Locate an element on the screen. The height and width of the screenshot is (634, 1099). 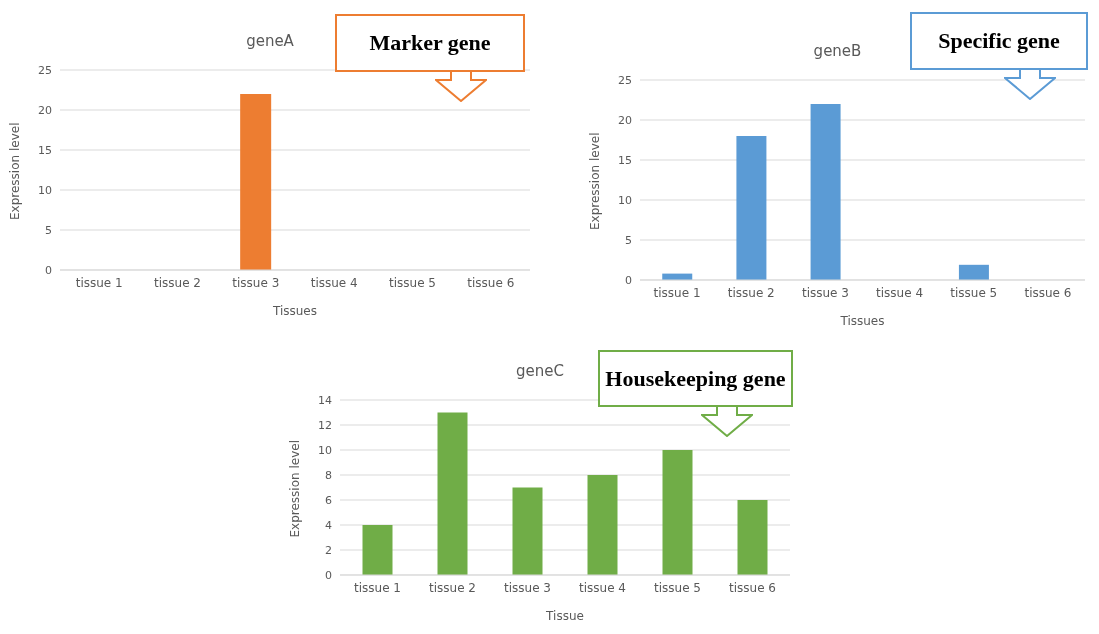
text: Housekeeping gene is located at coordinates (695, 378).